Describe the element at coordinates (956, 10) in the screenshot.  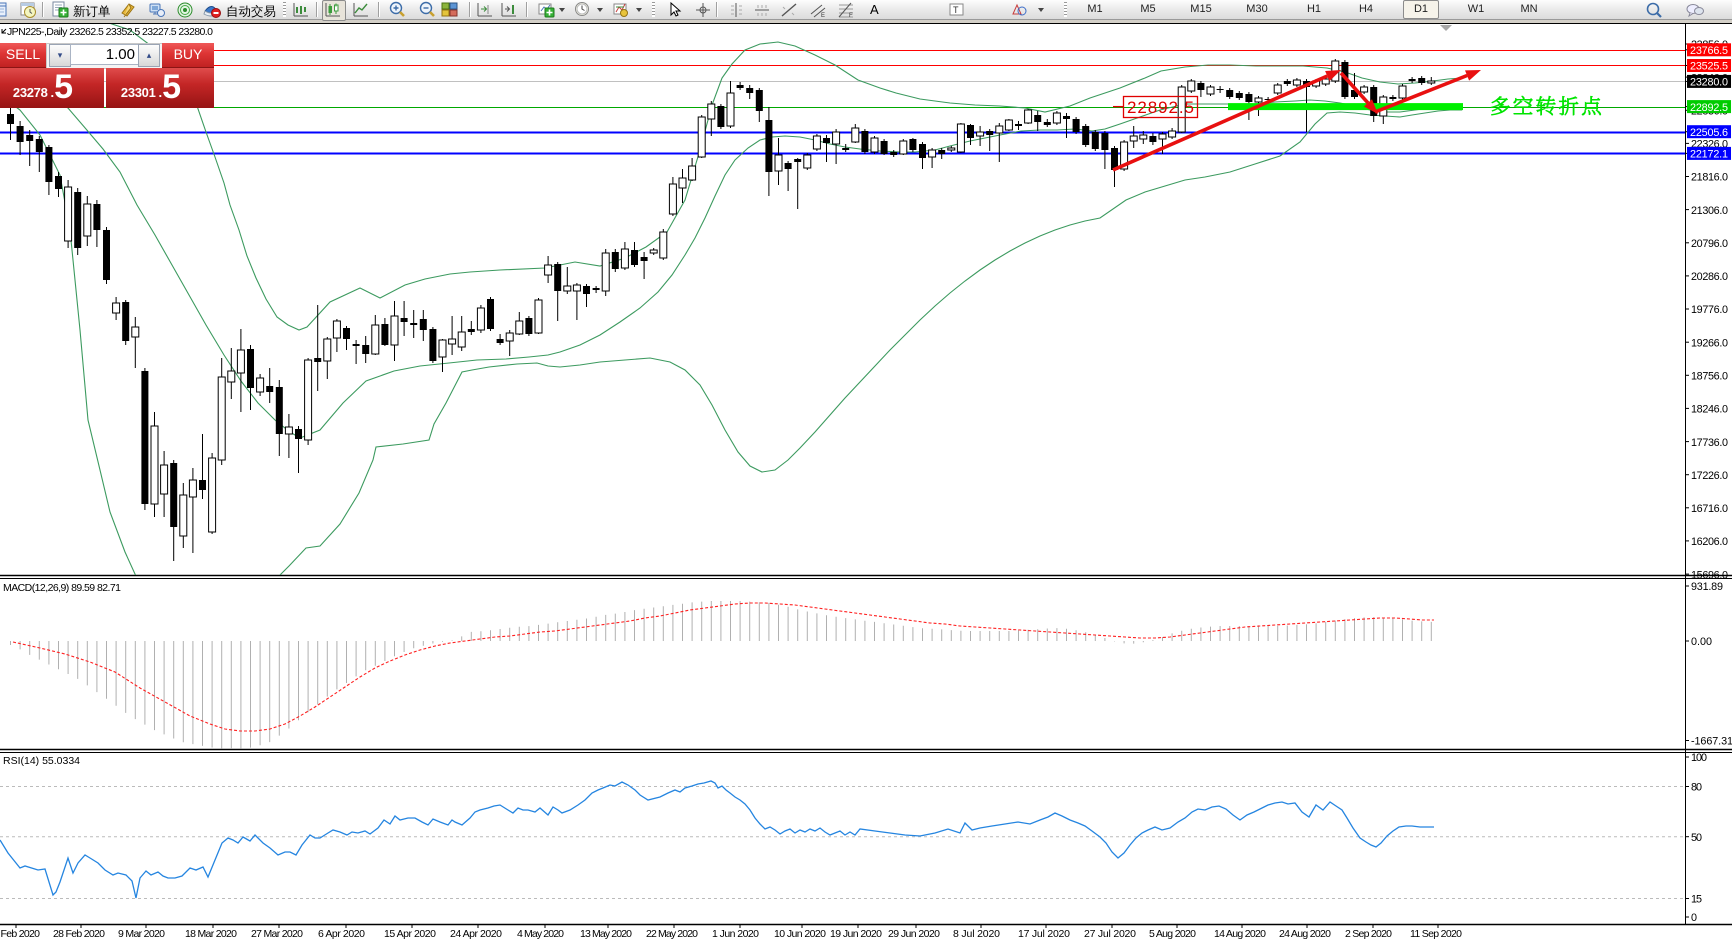
I see `svg-text: T` at that location.